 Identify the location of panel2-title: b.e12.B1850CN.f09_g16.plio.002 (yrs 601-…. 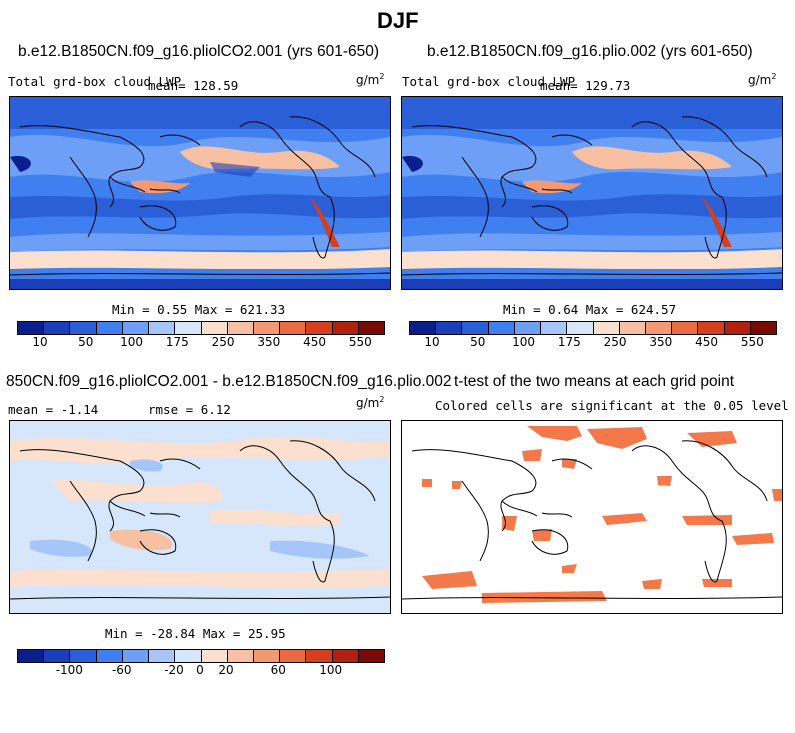
(590, 51).